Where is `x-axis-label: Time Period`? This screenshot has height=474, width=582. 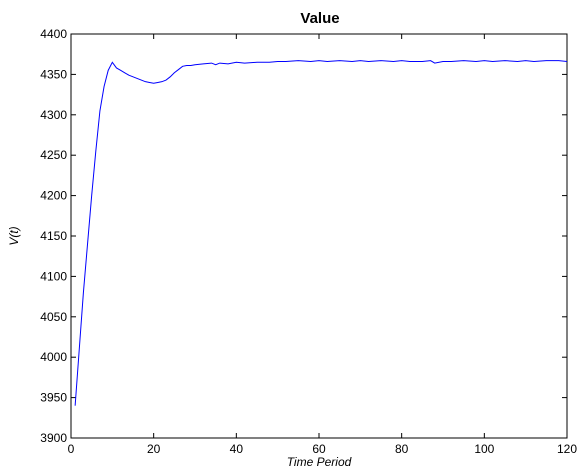
x-axis-label: Time Period is located at coordinates (319, 462).